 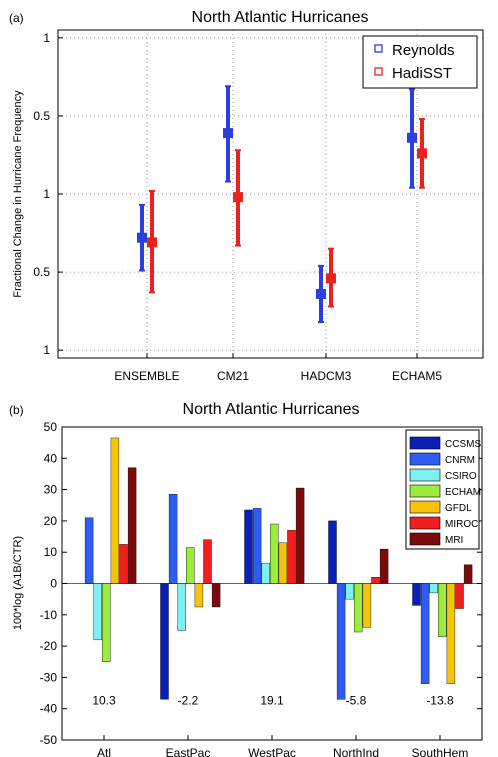 I want to click on panel-b-y-axis-label: 100*log (A1B/CTR), so click(x=18, y=583).